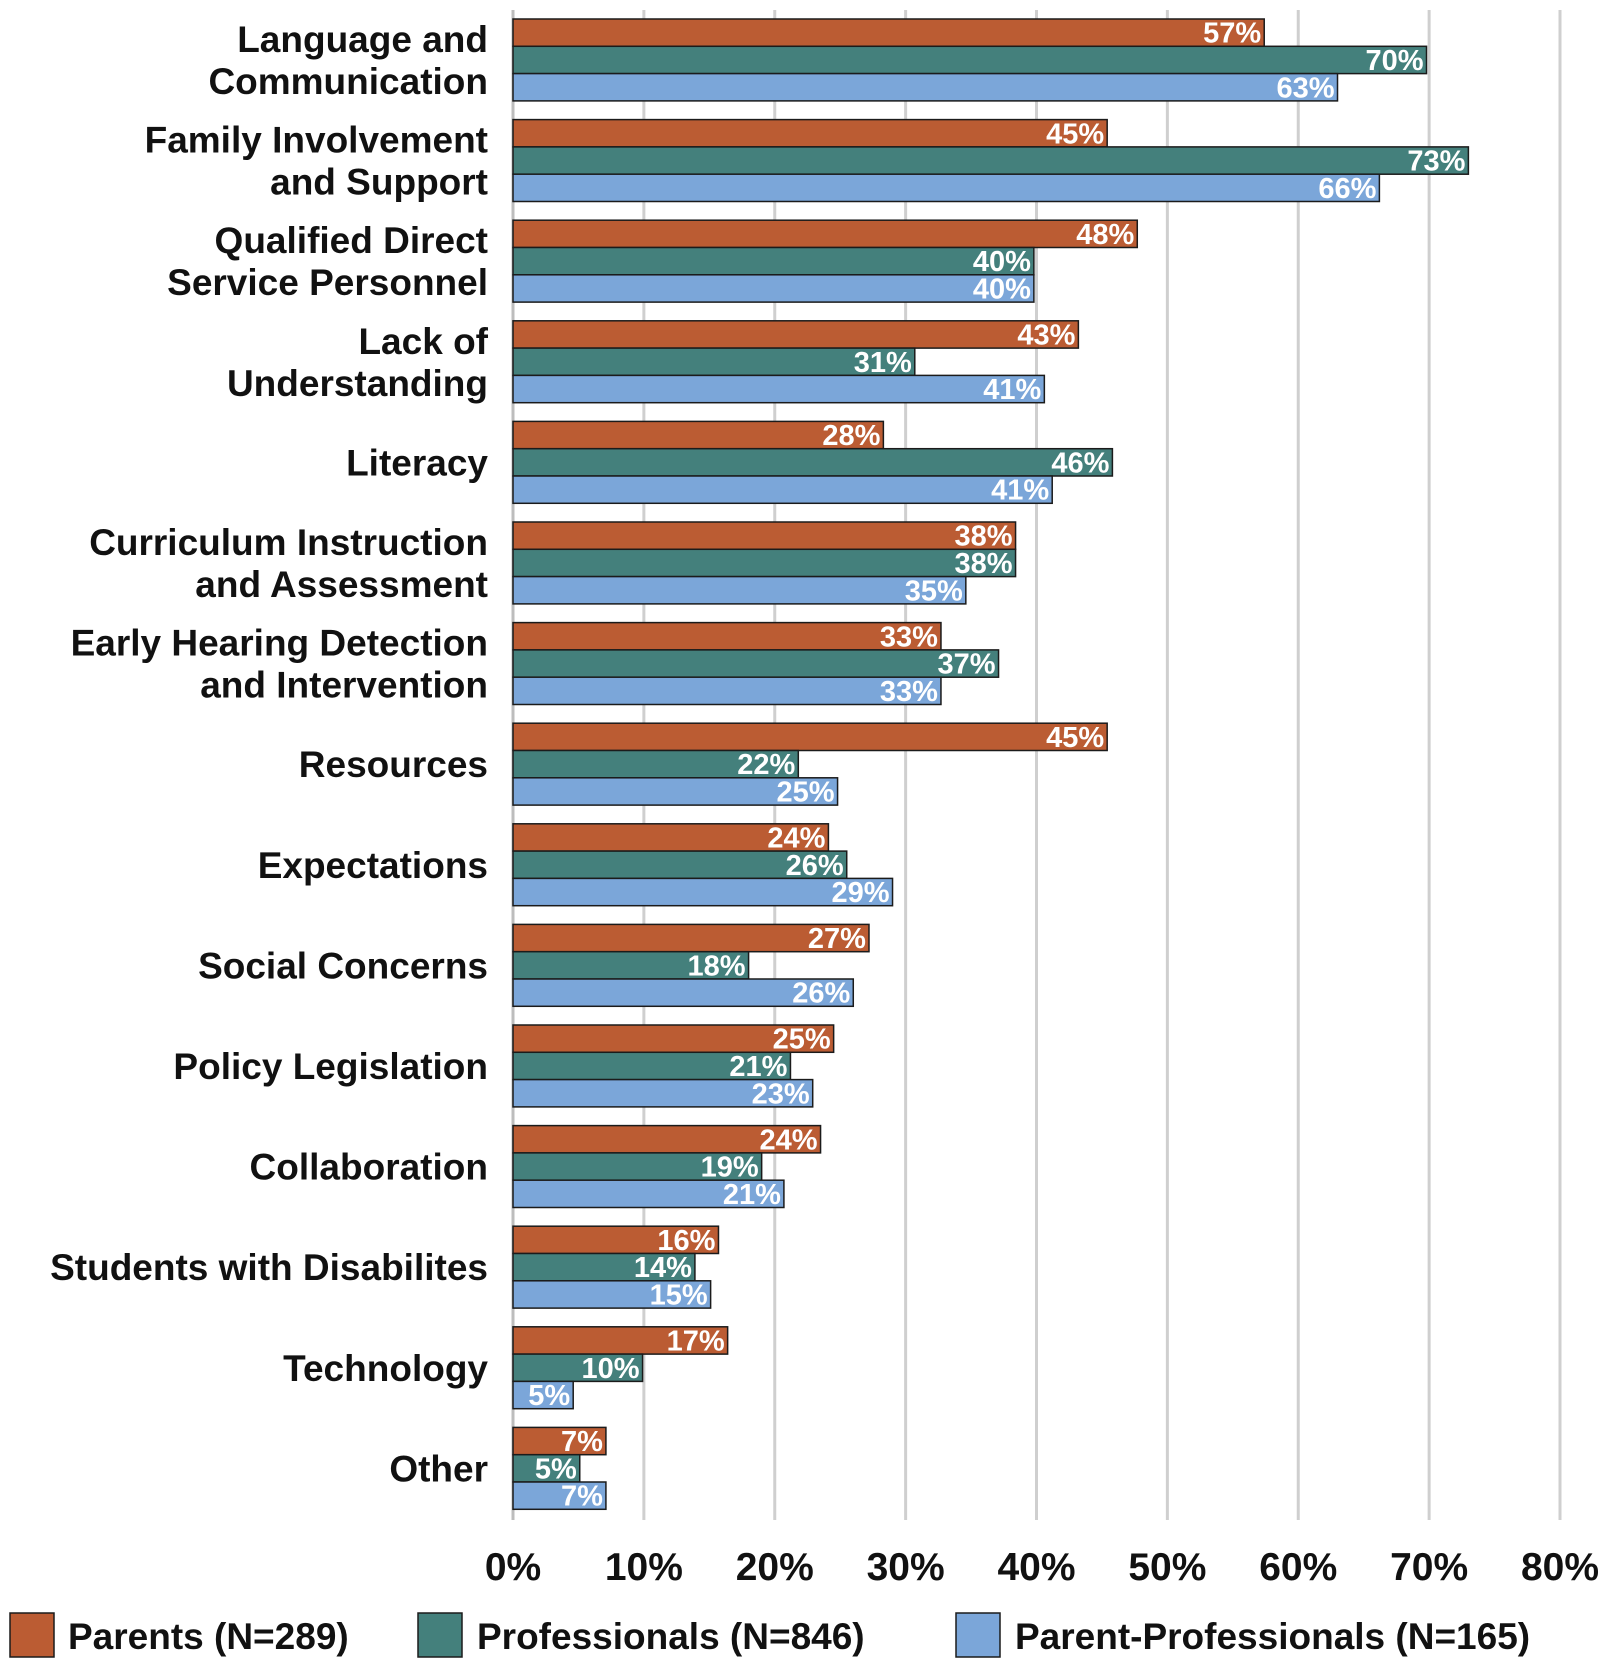 Image resolution: width=1620 pixels, height=1674 pixels. What do you see at coordinates (343, 965) in the screenshot?
I see `category-label: Social Concerns` at bounding box center [343, 965].